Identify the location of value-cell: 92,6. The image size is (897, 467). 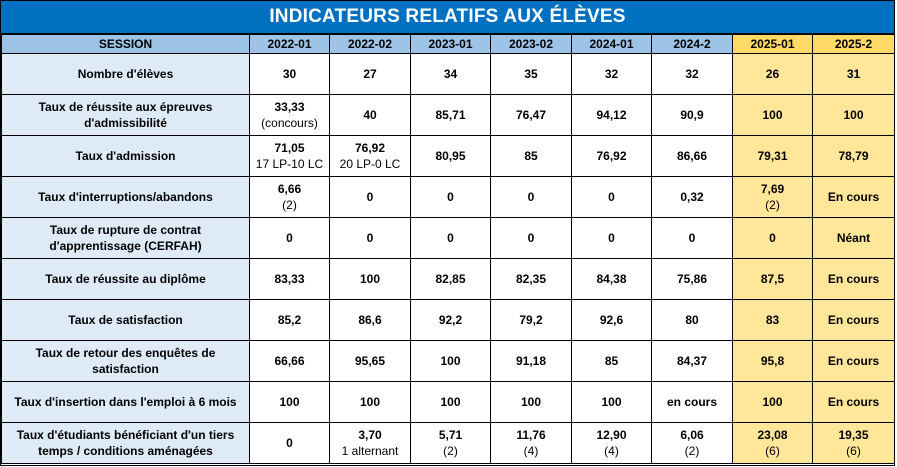
(611, 320).